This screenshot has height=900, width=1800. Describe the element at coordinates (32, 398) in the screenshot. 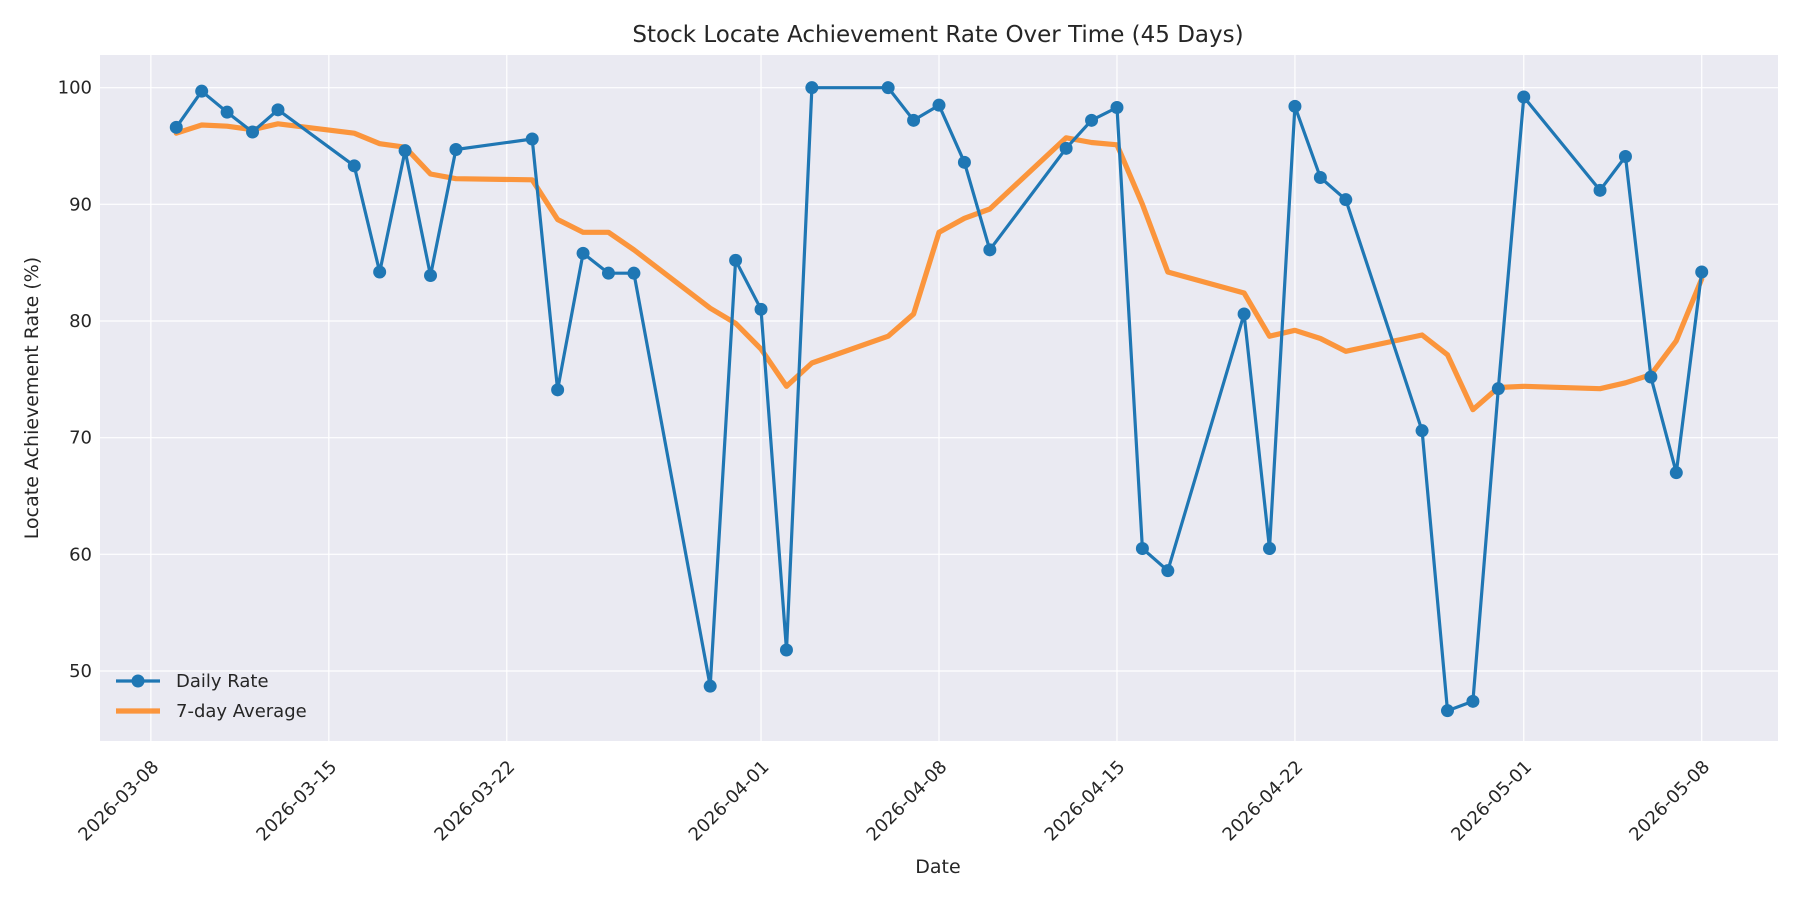

I see `y-axis-title: Locate Achievement Rate (%)` at that location.